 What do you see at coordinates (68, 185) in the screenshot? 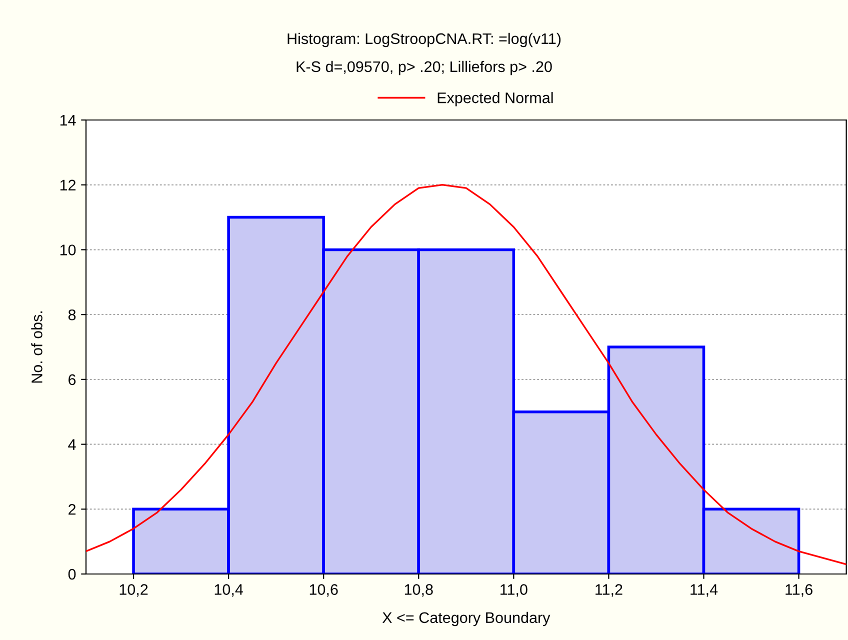
I see `y-tick-label: 12` at bounding box center [68, 185].